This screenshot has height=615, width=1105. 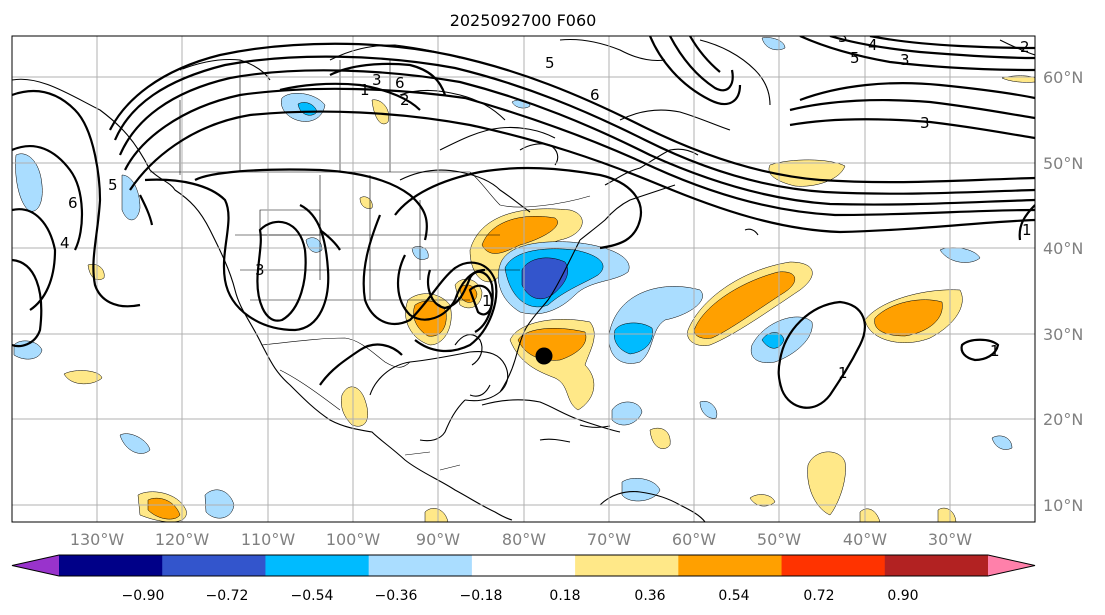 What do you see at coordinates (1063, 248) in the screenshot?
I see `lat-label: 40°N` at bounding box center [1063, 248].